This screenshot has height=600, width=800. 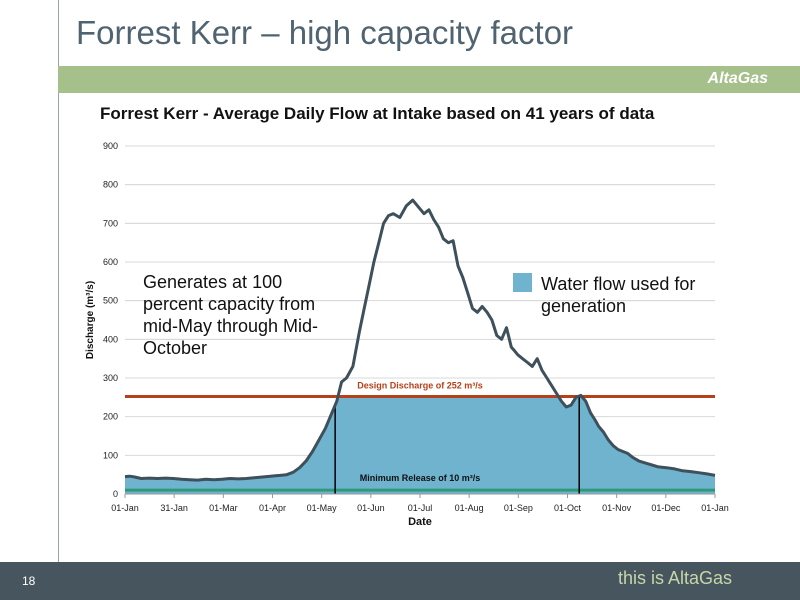 I want to click on y-tick-label: 0, so click(x=115, y=494).